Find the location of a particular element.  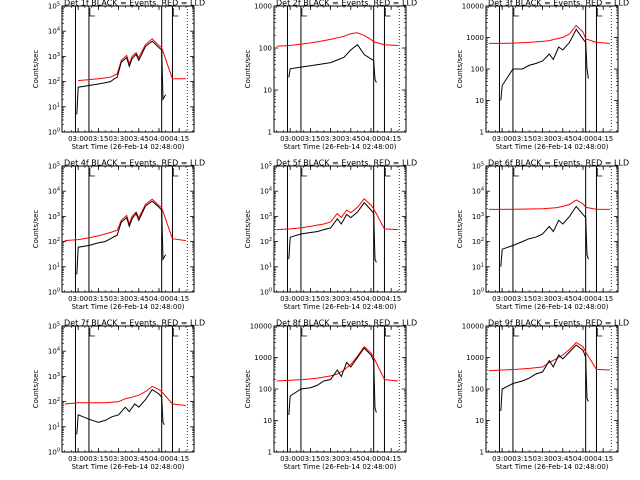

chart-title: Det 1f BLACK = Events, RED = LLD is located at coordinates (134, 4).